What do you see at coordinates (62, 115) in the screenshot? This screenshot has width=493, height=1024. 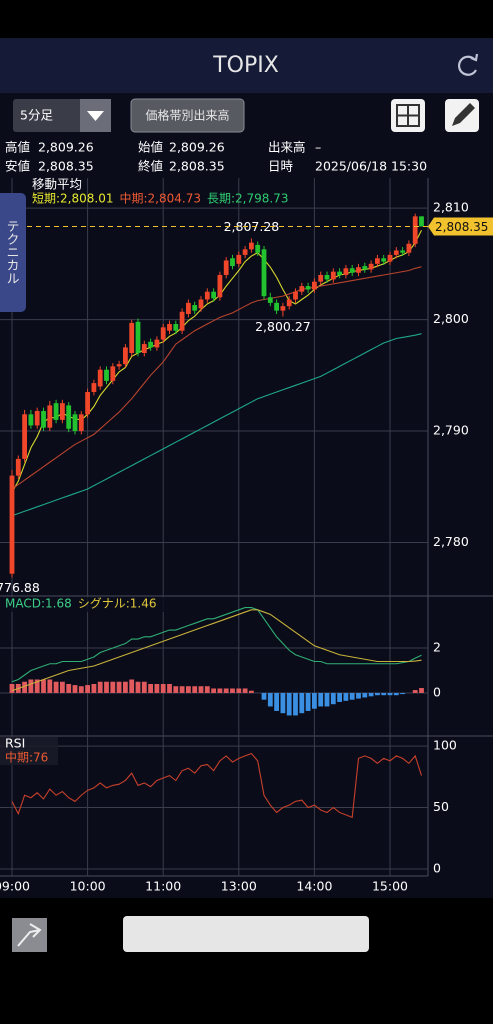 I see `interval-dropdown: 5分足` at bounding box center [62, 115].